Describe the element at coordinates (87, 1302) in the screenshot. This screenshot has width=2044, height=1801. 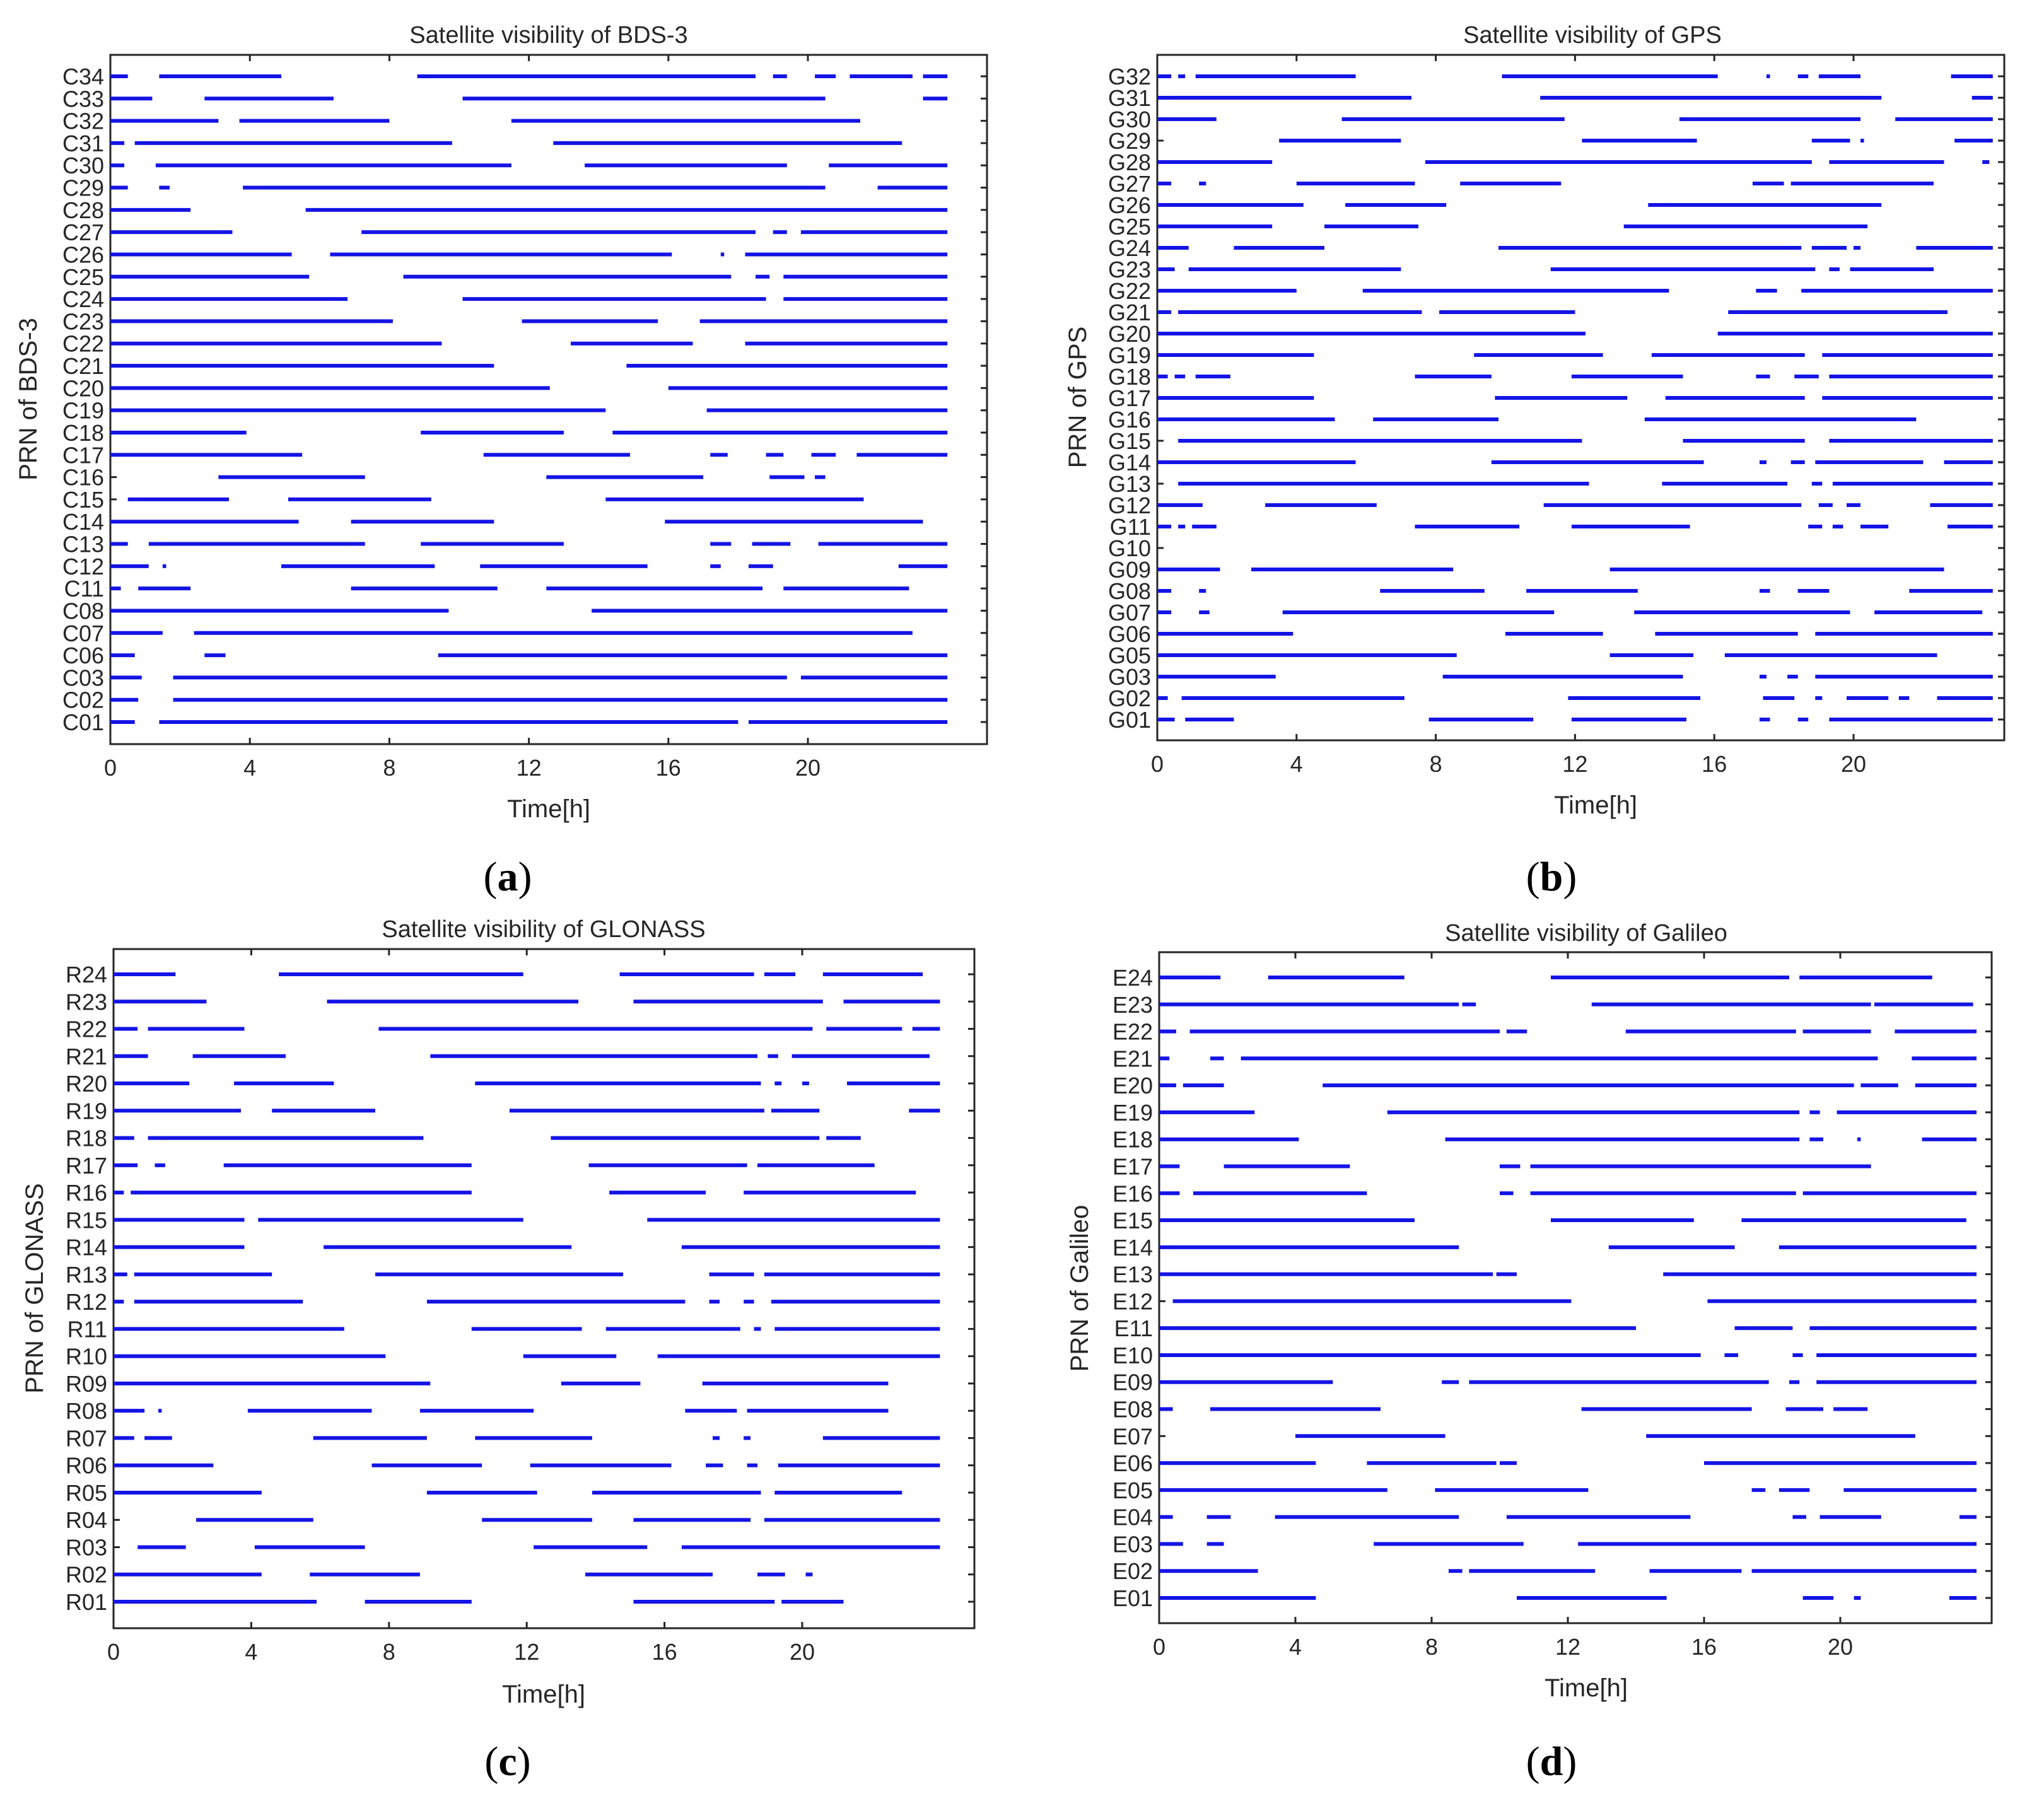
I see `y-tick-label: R12` at that location.